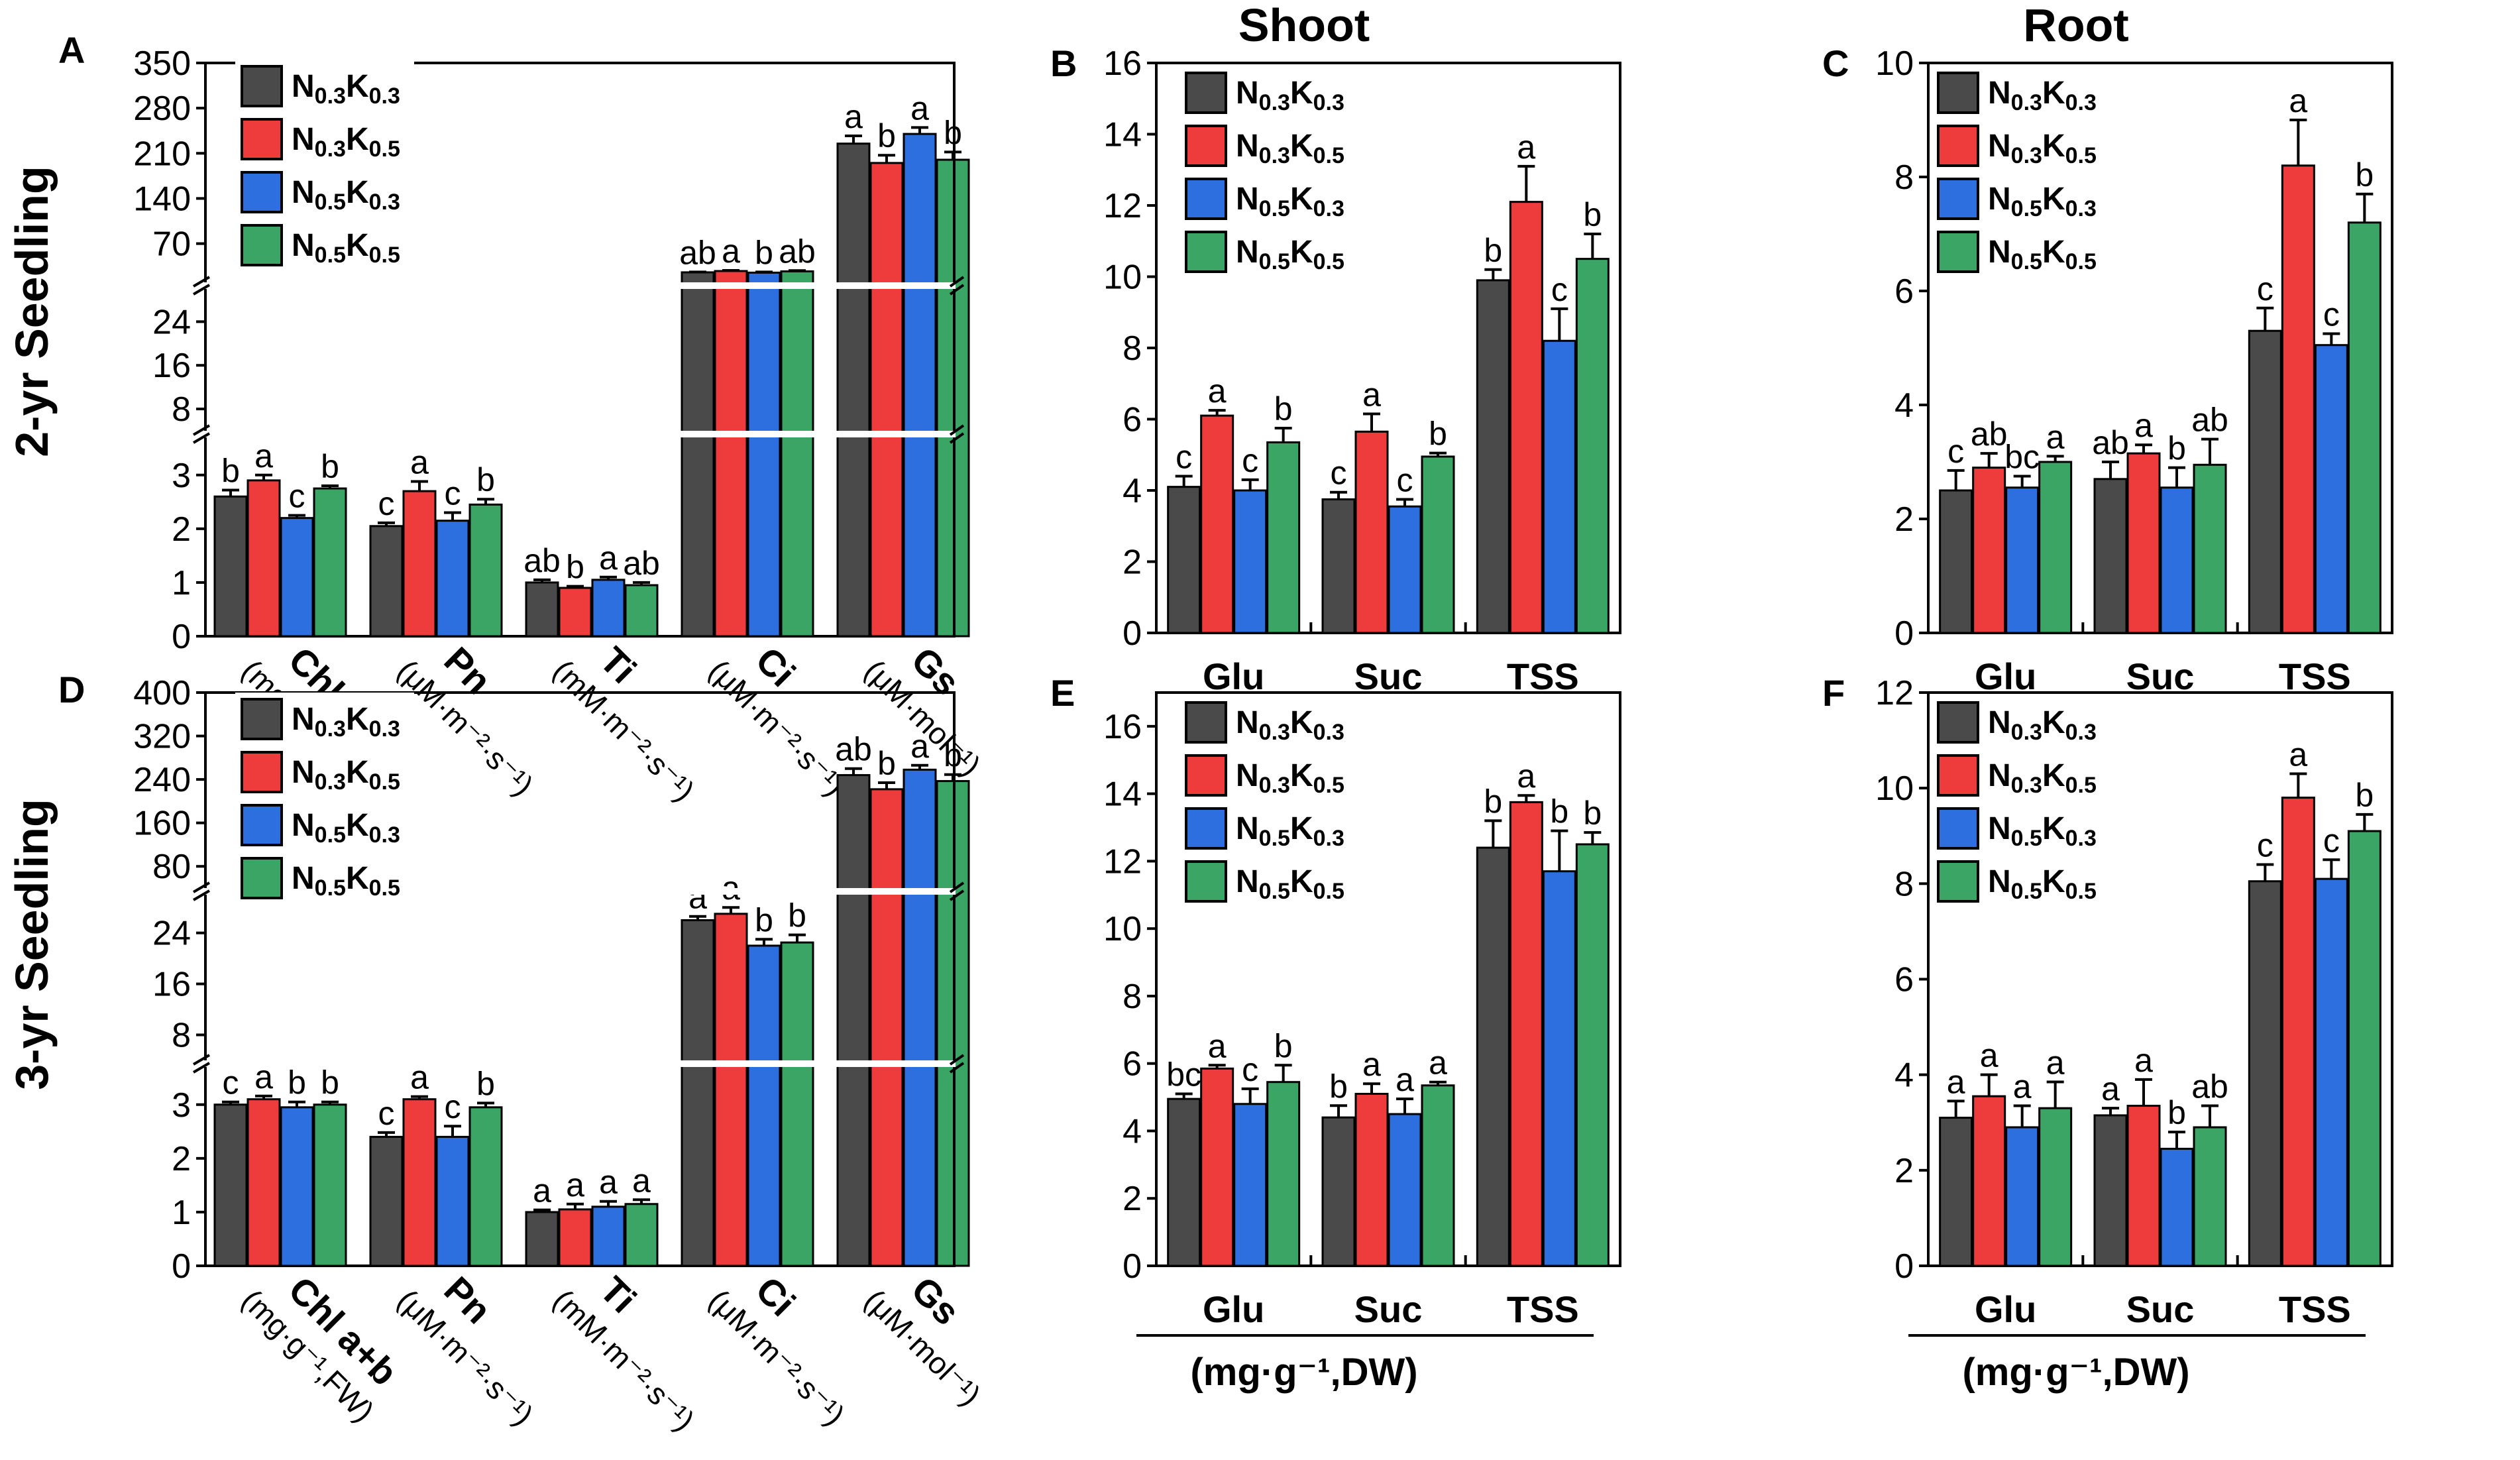  I want to click on y-tick-label-D: 8, so click(181, 1036).